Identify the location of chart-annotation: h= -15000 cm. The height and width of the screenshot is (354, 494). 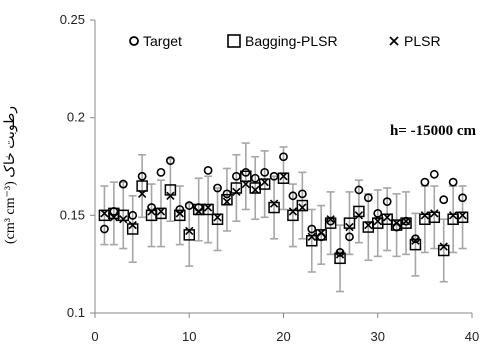
(433, 131).